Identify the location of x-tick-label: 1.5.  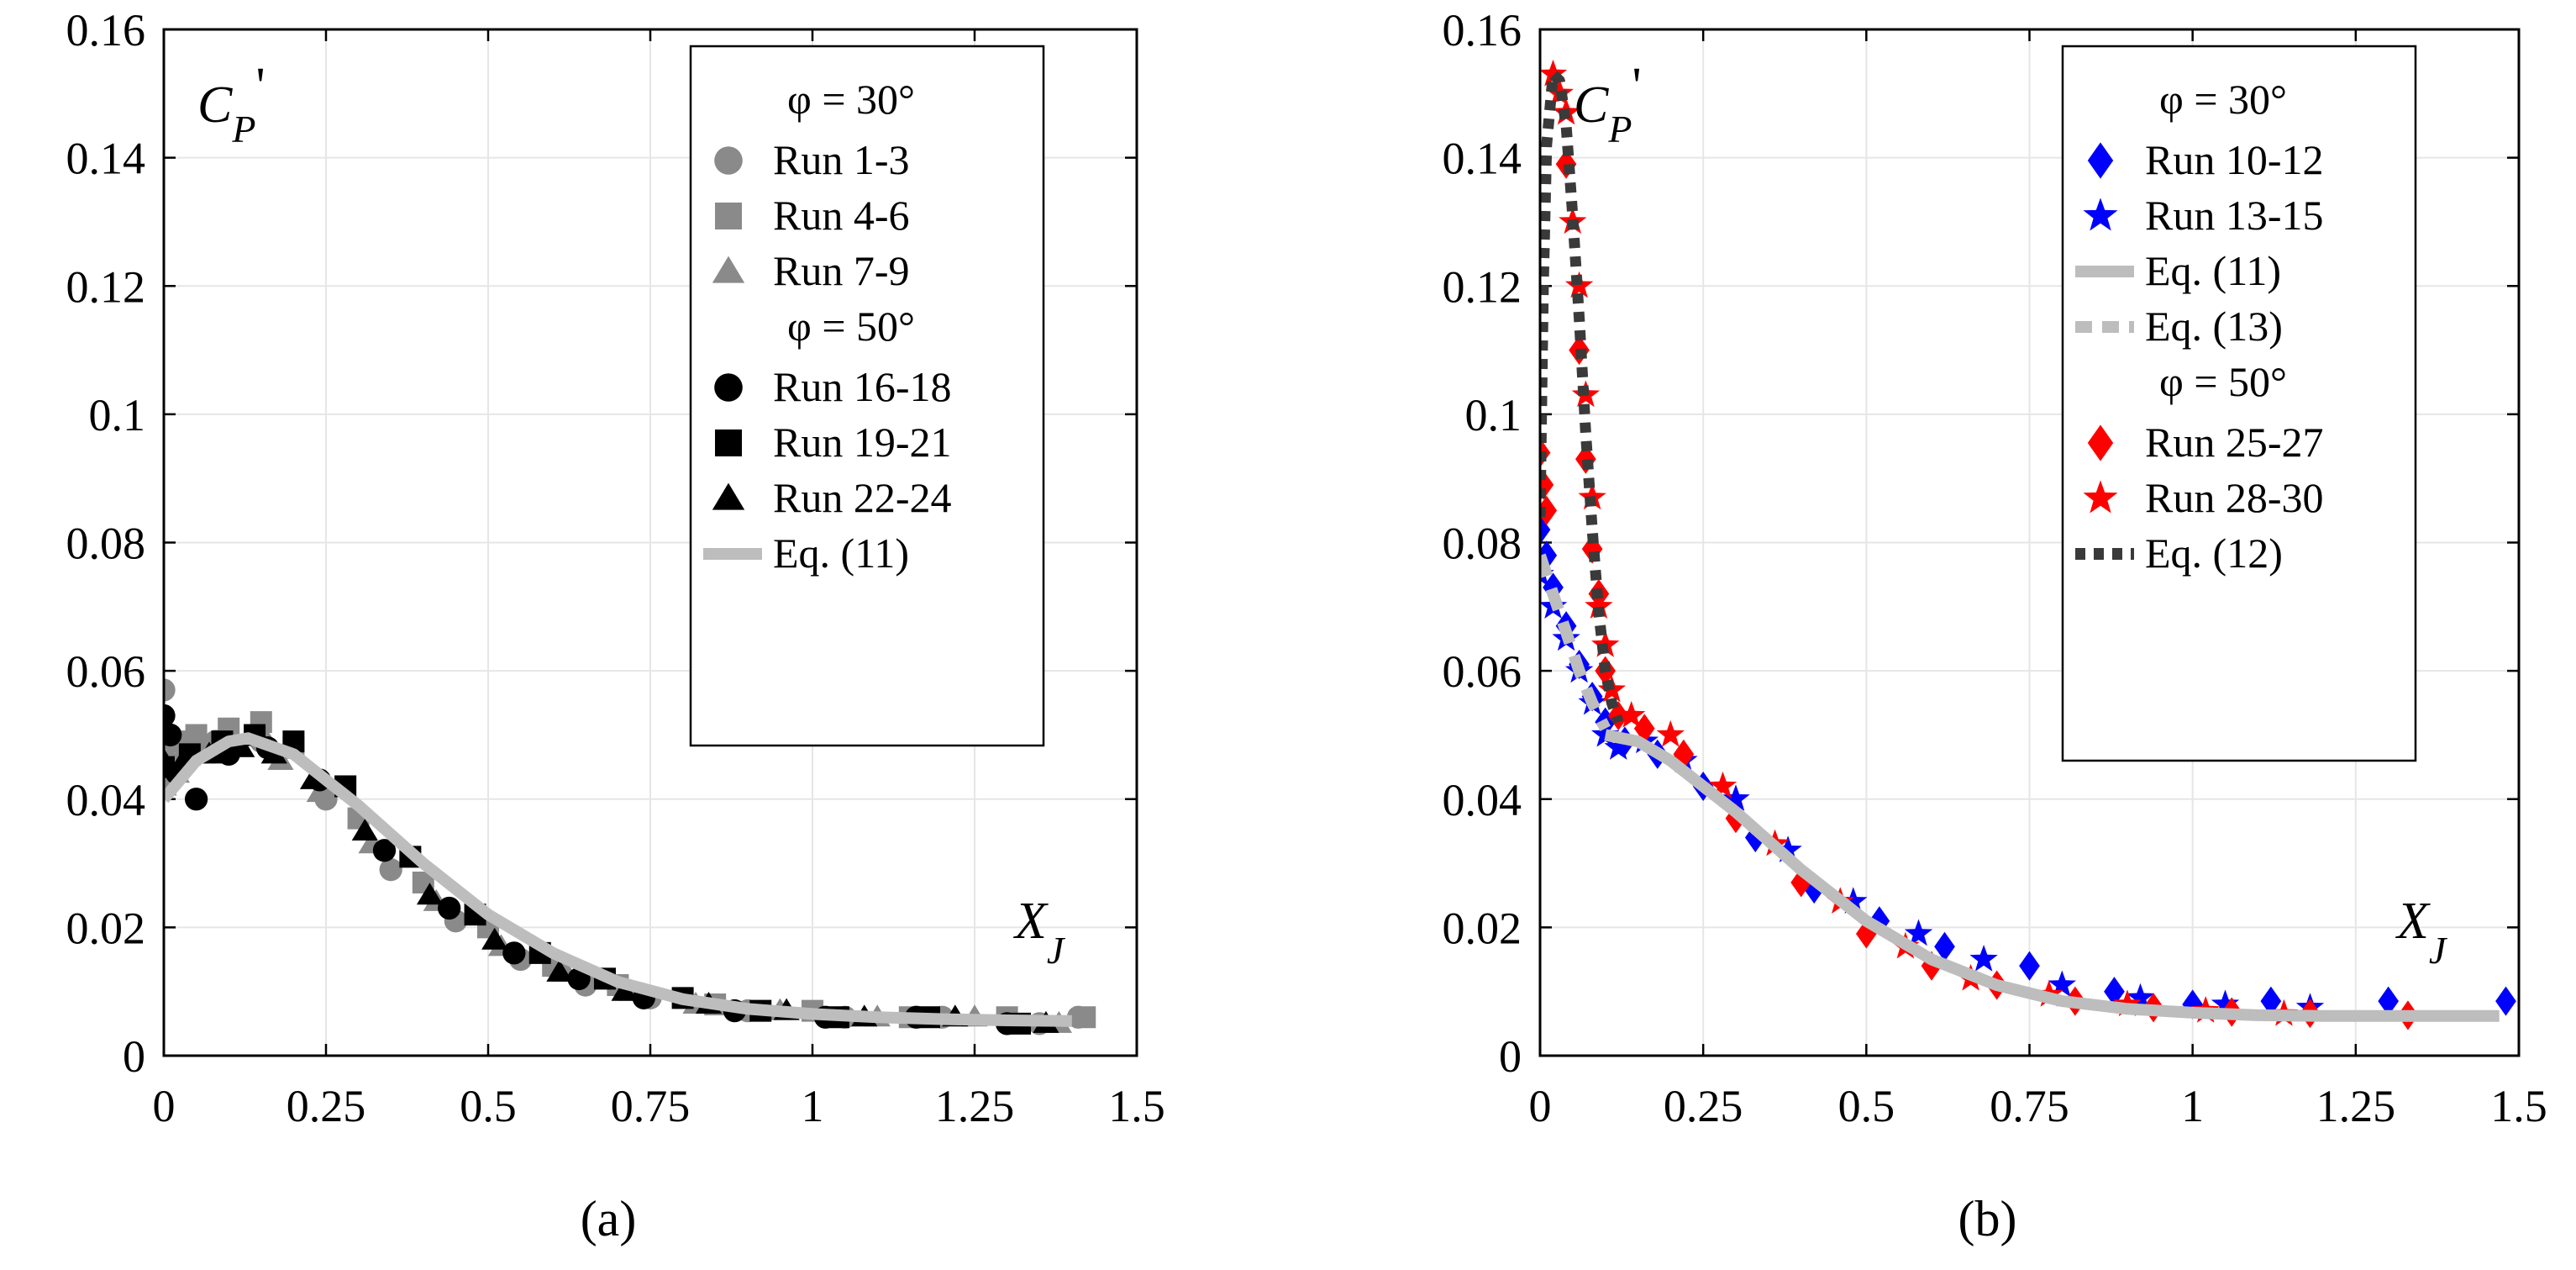
(1136, 1106).